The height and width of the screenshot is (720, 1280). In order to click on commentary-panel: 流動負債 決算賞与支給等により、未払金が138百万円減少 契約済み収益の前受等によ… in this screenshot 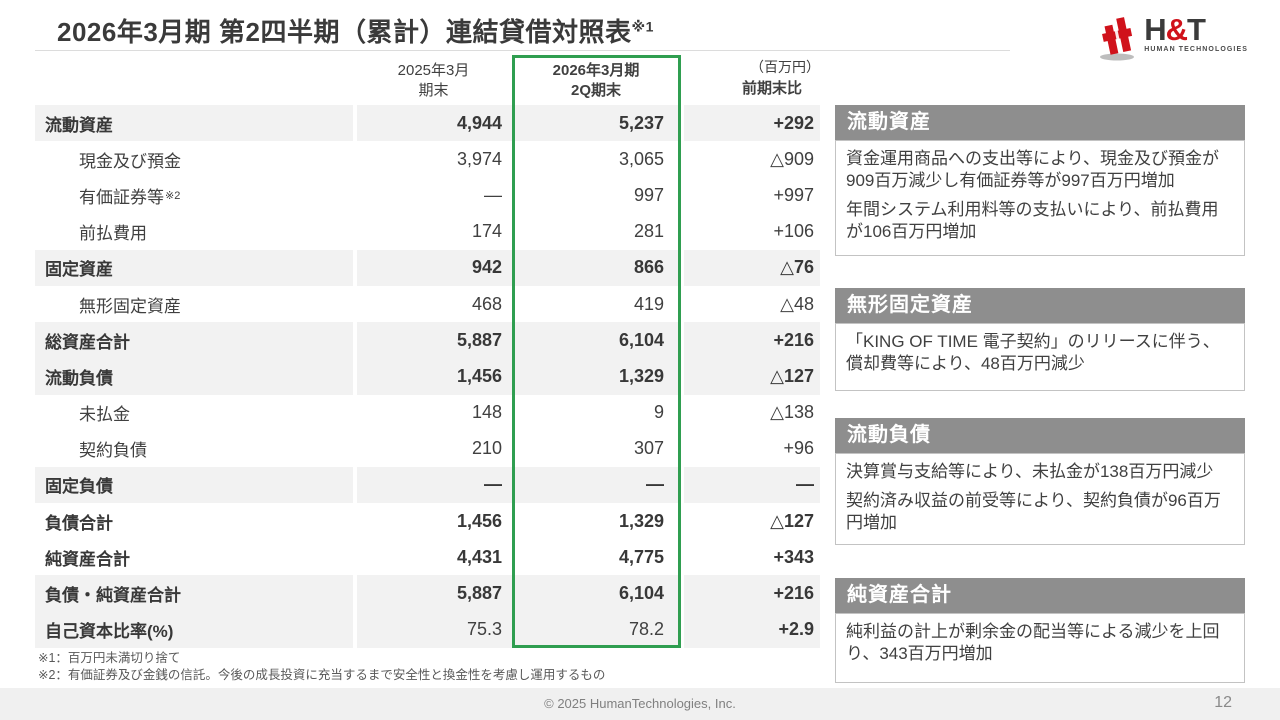, I will do `click(1040, 481)`.